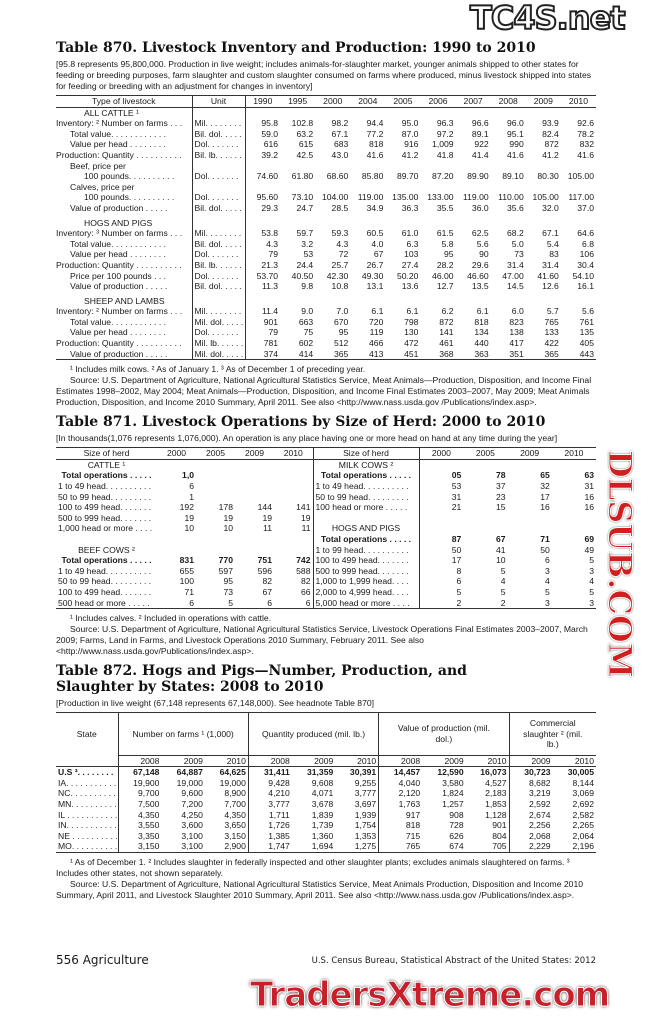 The image size is (652, 1024). I want to click on table-row: 500 to 999 head. . . . . . . 19 19 19 19, so click(326, 518).